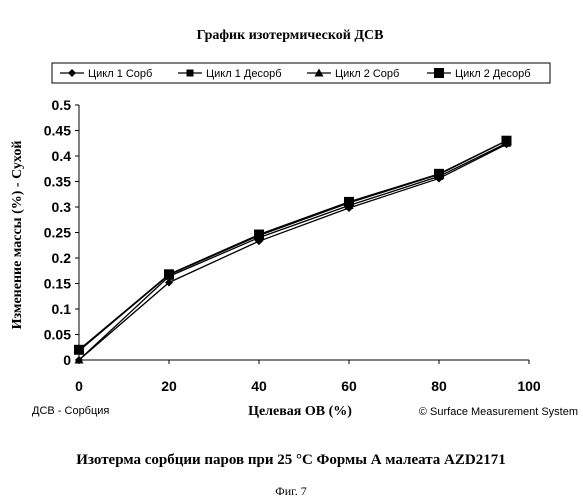 This screenshot has width=583, height=500. What do you see at coordinates (62, 105) in the screenshot?
I see `y-tick-label: 0.5` at bounding box center [62, 105].